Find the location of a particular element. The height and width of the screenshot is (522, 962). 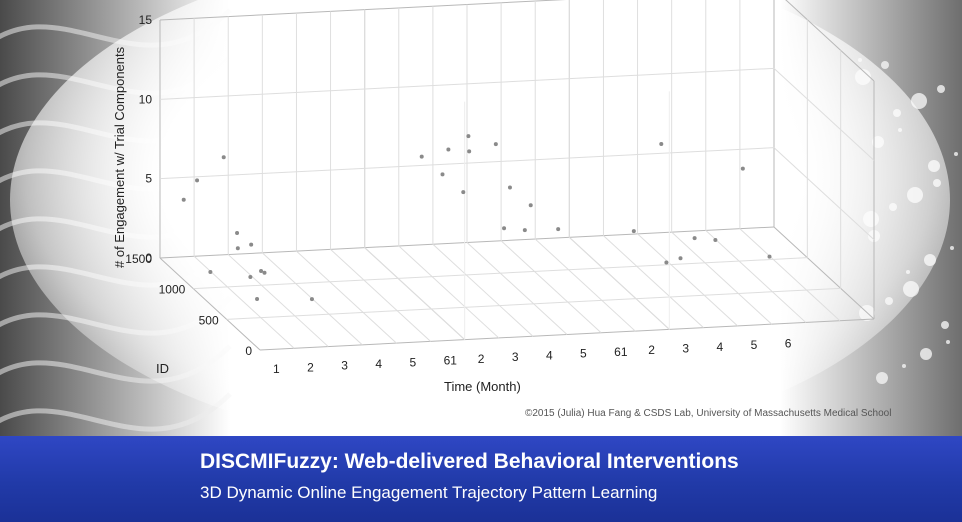

z-axis-label: # of Engagement w/ Trial Components is located at coordinates (119, 157).